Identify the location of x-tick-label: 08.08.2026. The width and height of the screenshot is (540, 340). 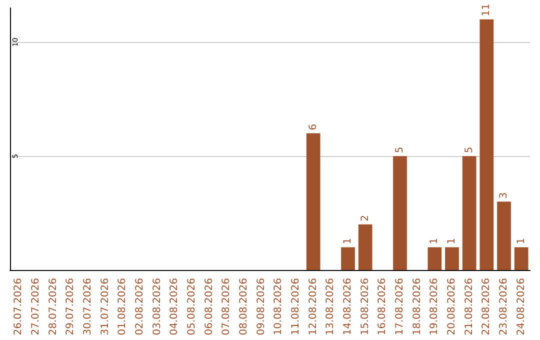
(244, 307).